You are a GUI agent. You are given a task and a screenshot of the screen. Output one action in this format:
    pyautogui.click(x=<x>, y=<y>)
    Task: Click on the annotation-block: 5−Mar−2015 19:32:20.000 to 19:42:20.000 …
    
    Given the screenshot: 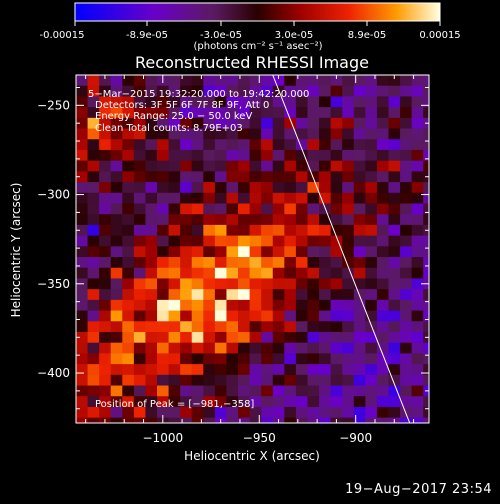 What is the action you would take?
    pyautogui.click(x=198, y=111)
    